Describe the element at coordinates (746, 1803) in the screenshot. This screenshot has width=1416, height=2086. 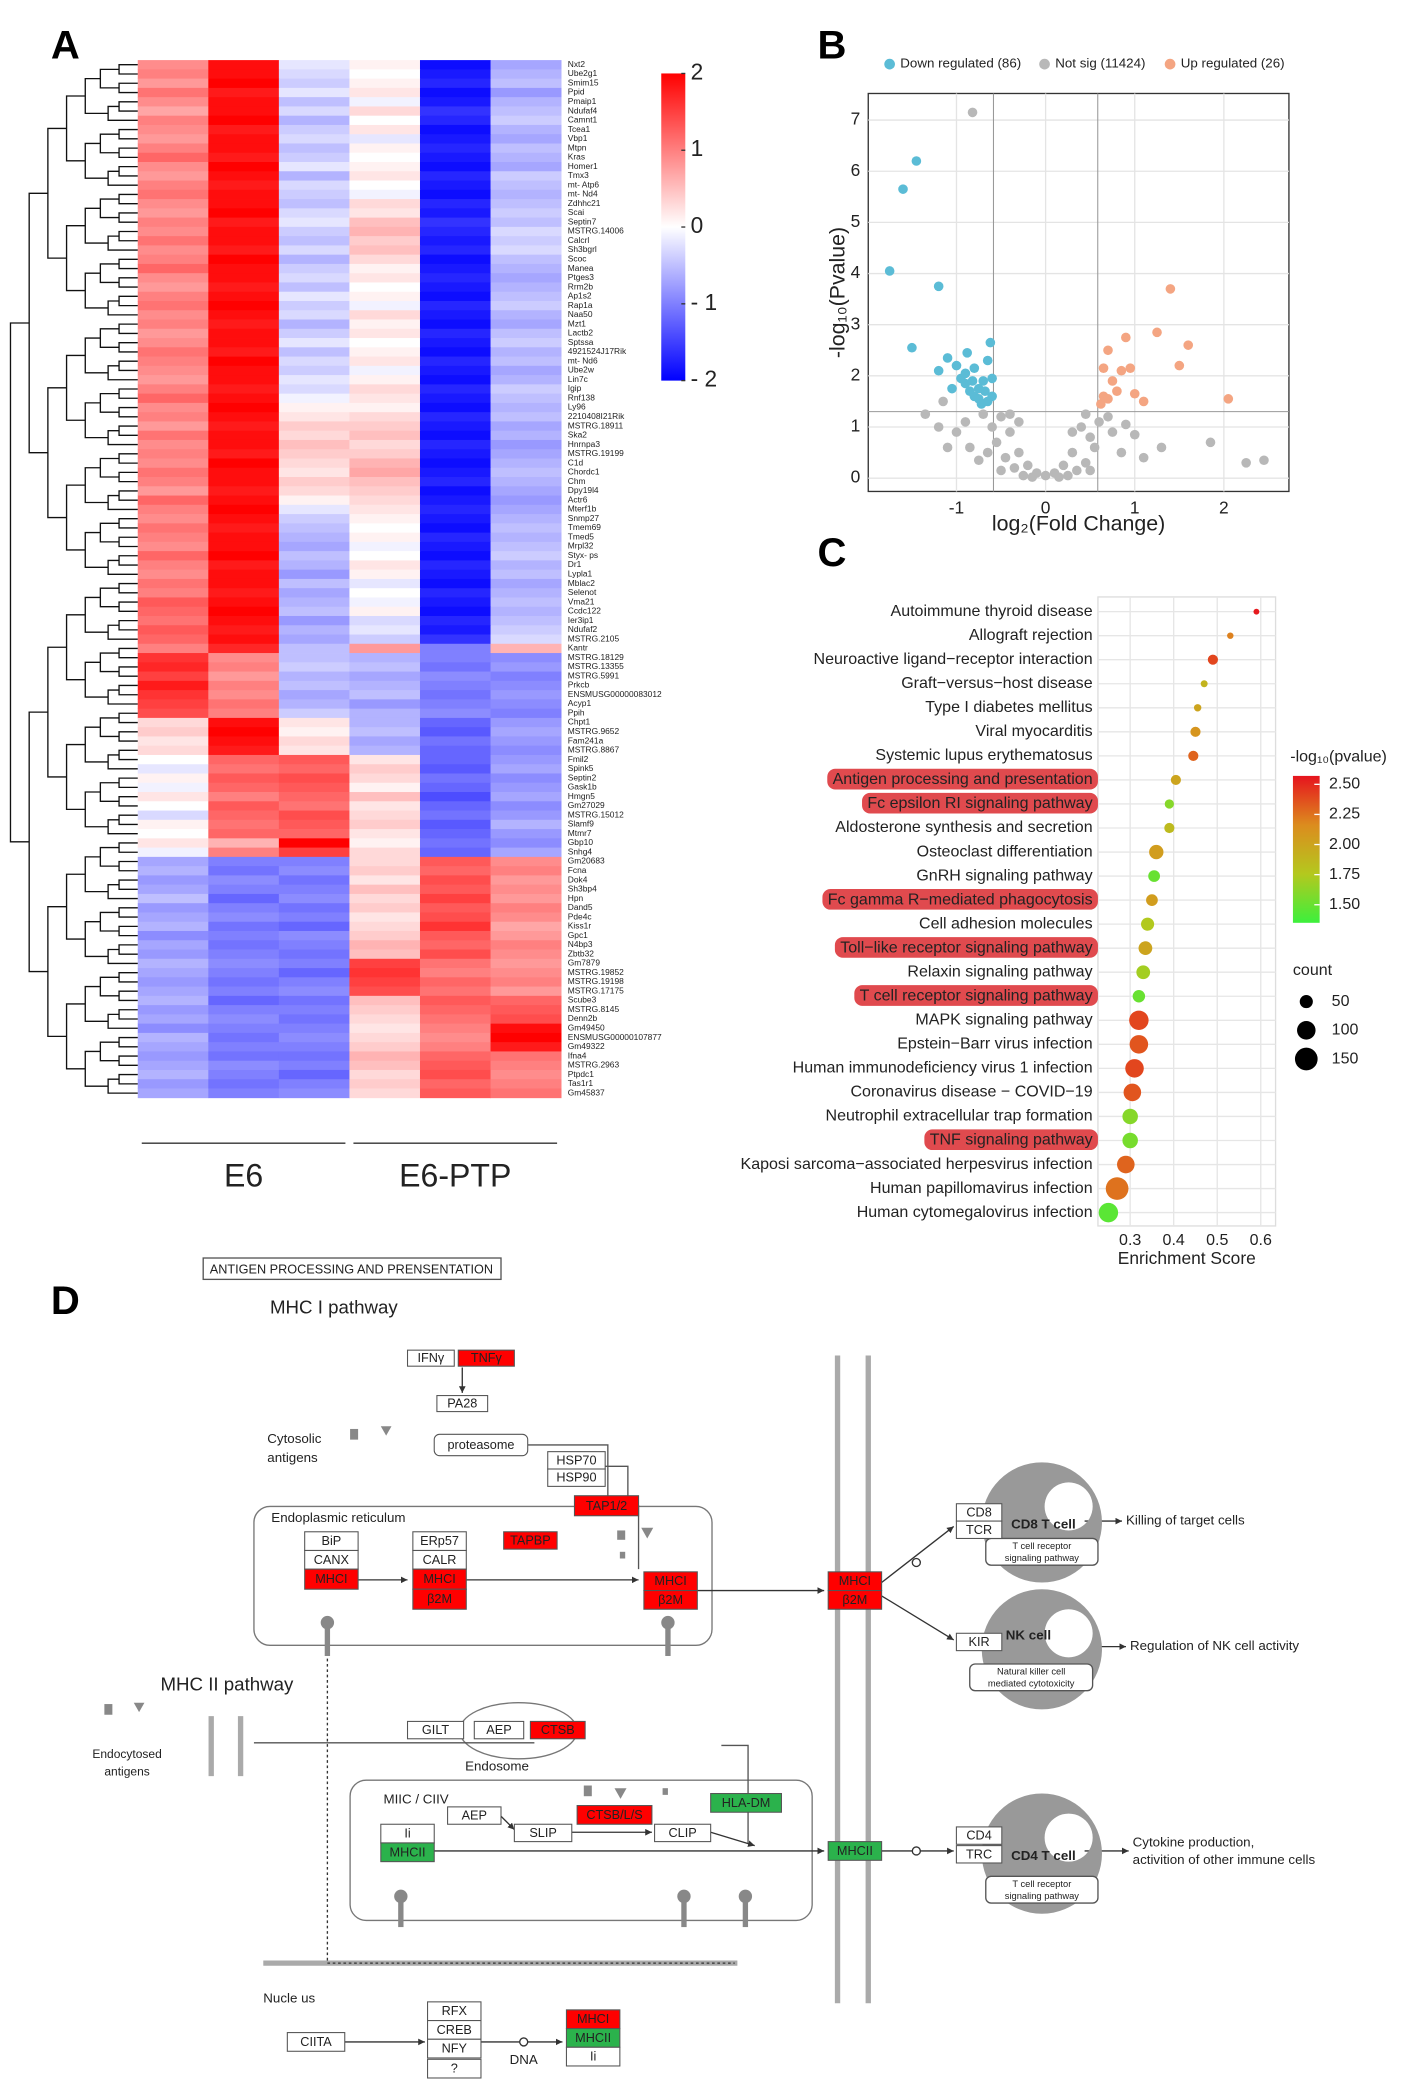
I see `gene-label: HLA-DM` at that location.